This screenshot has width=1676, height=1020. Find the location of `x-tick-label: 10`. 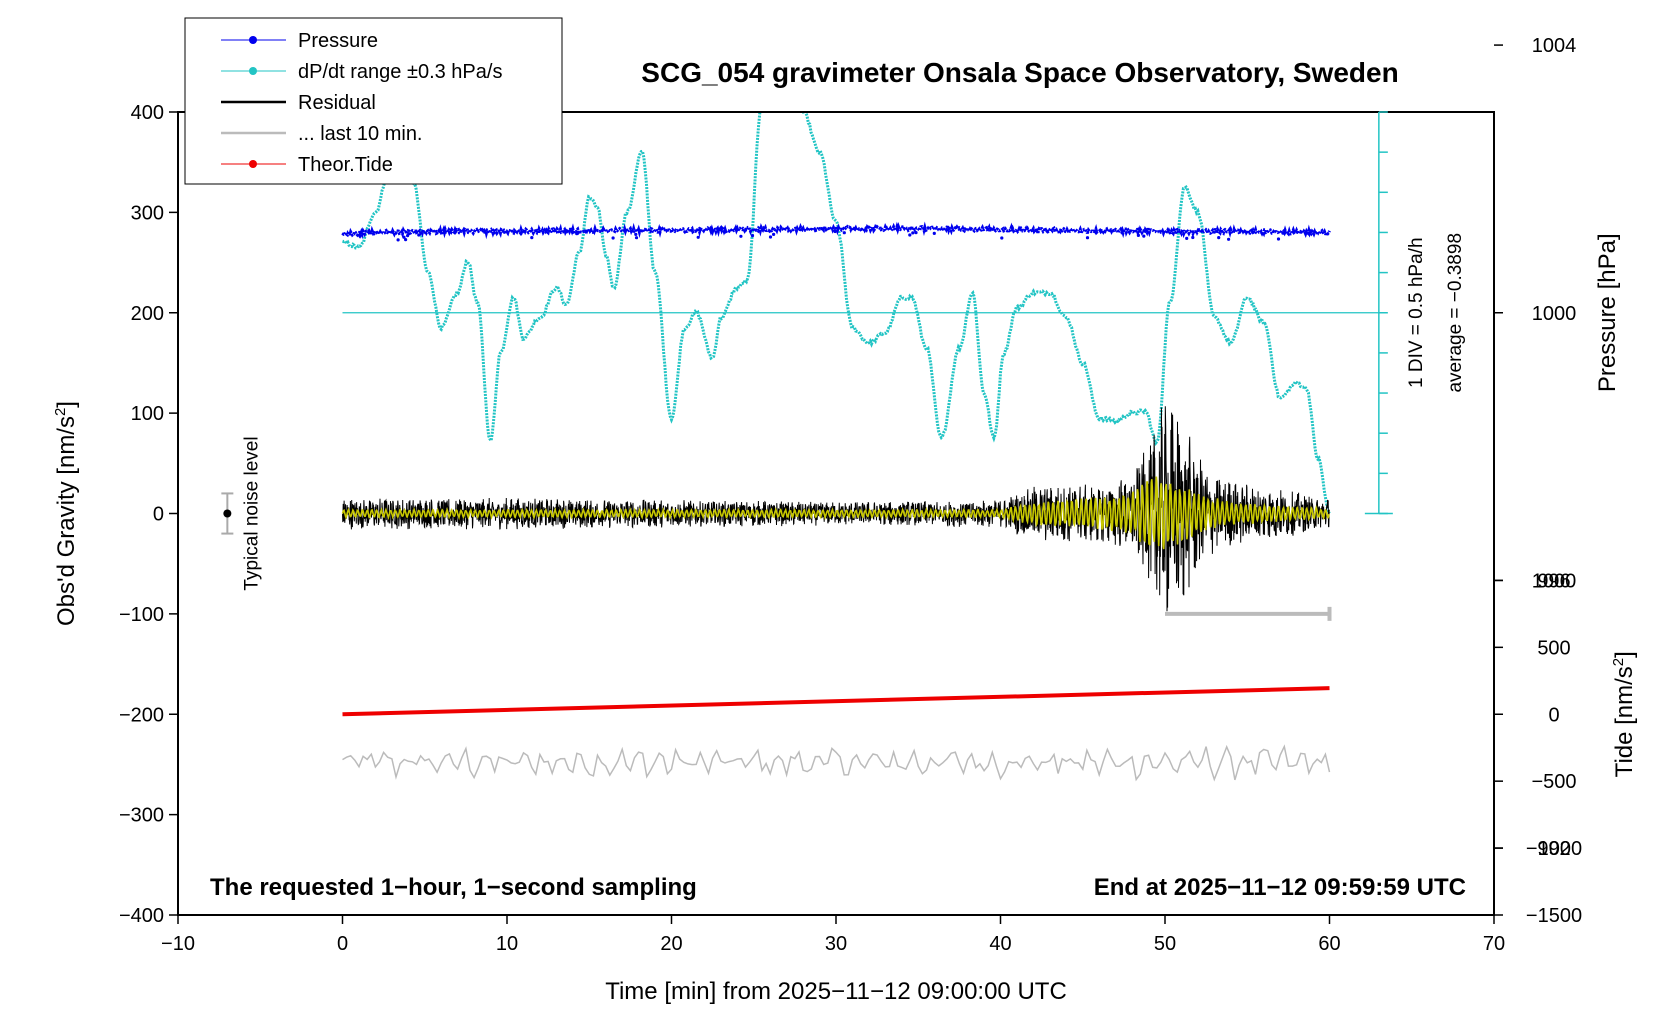

x-tick-label: 10 is located at coordinates (507, 944).